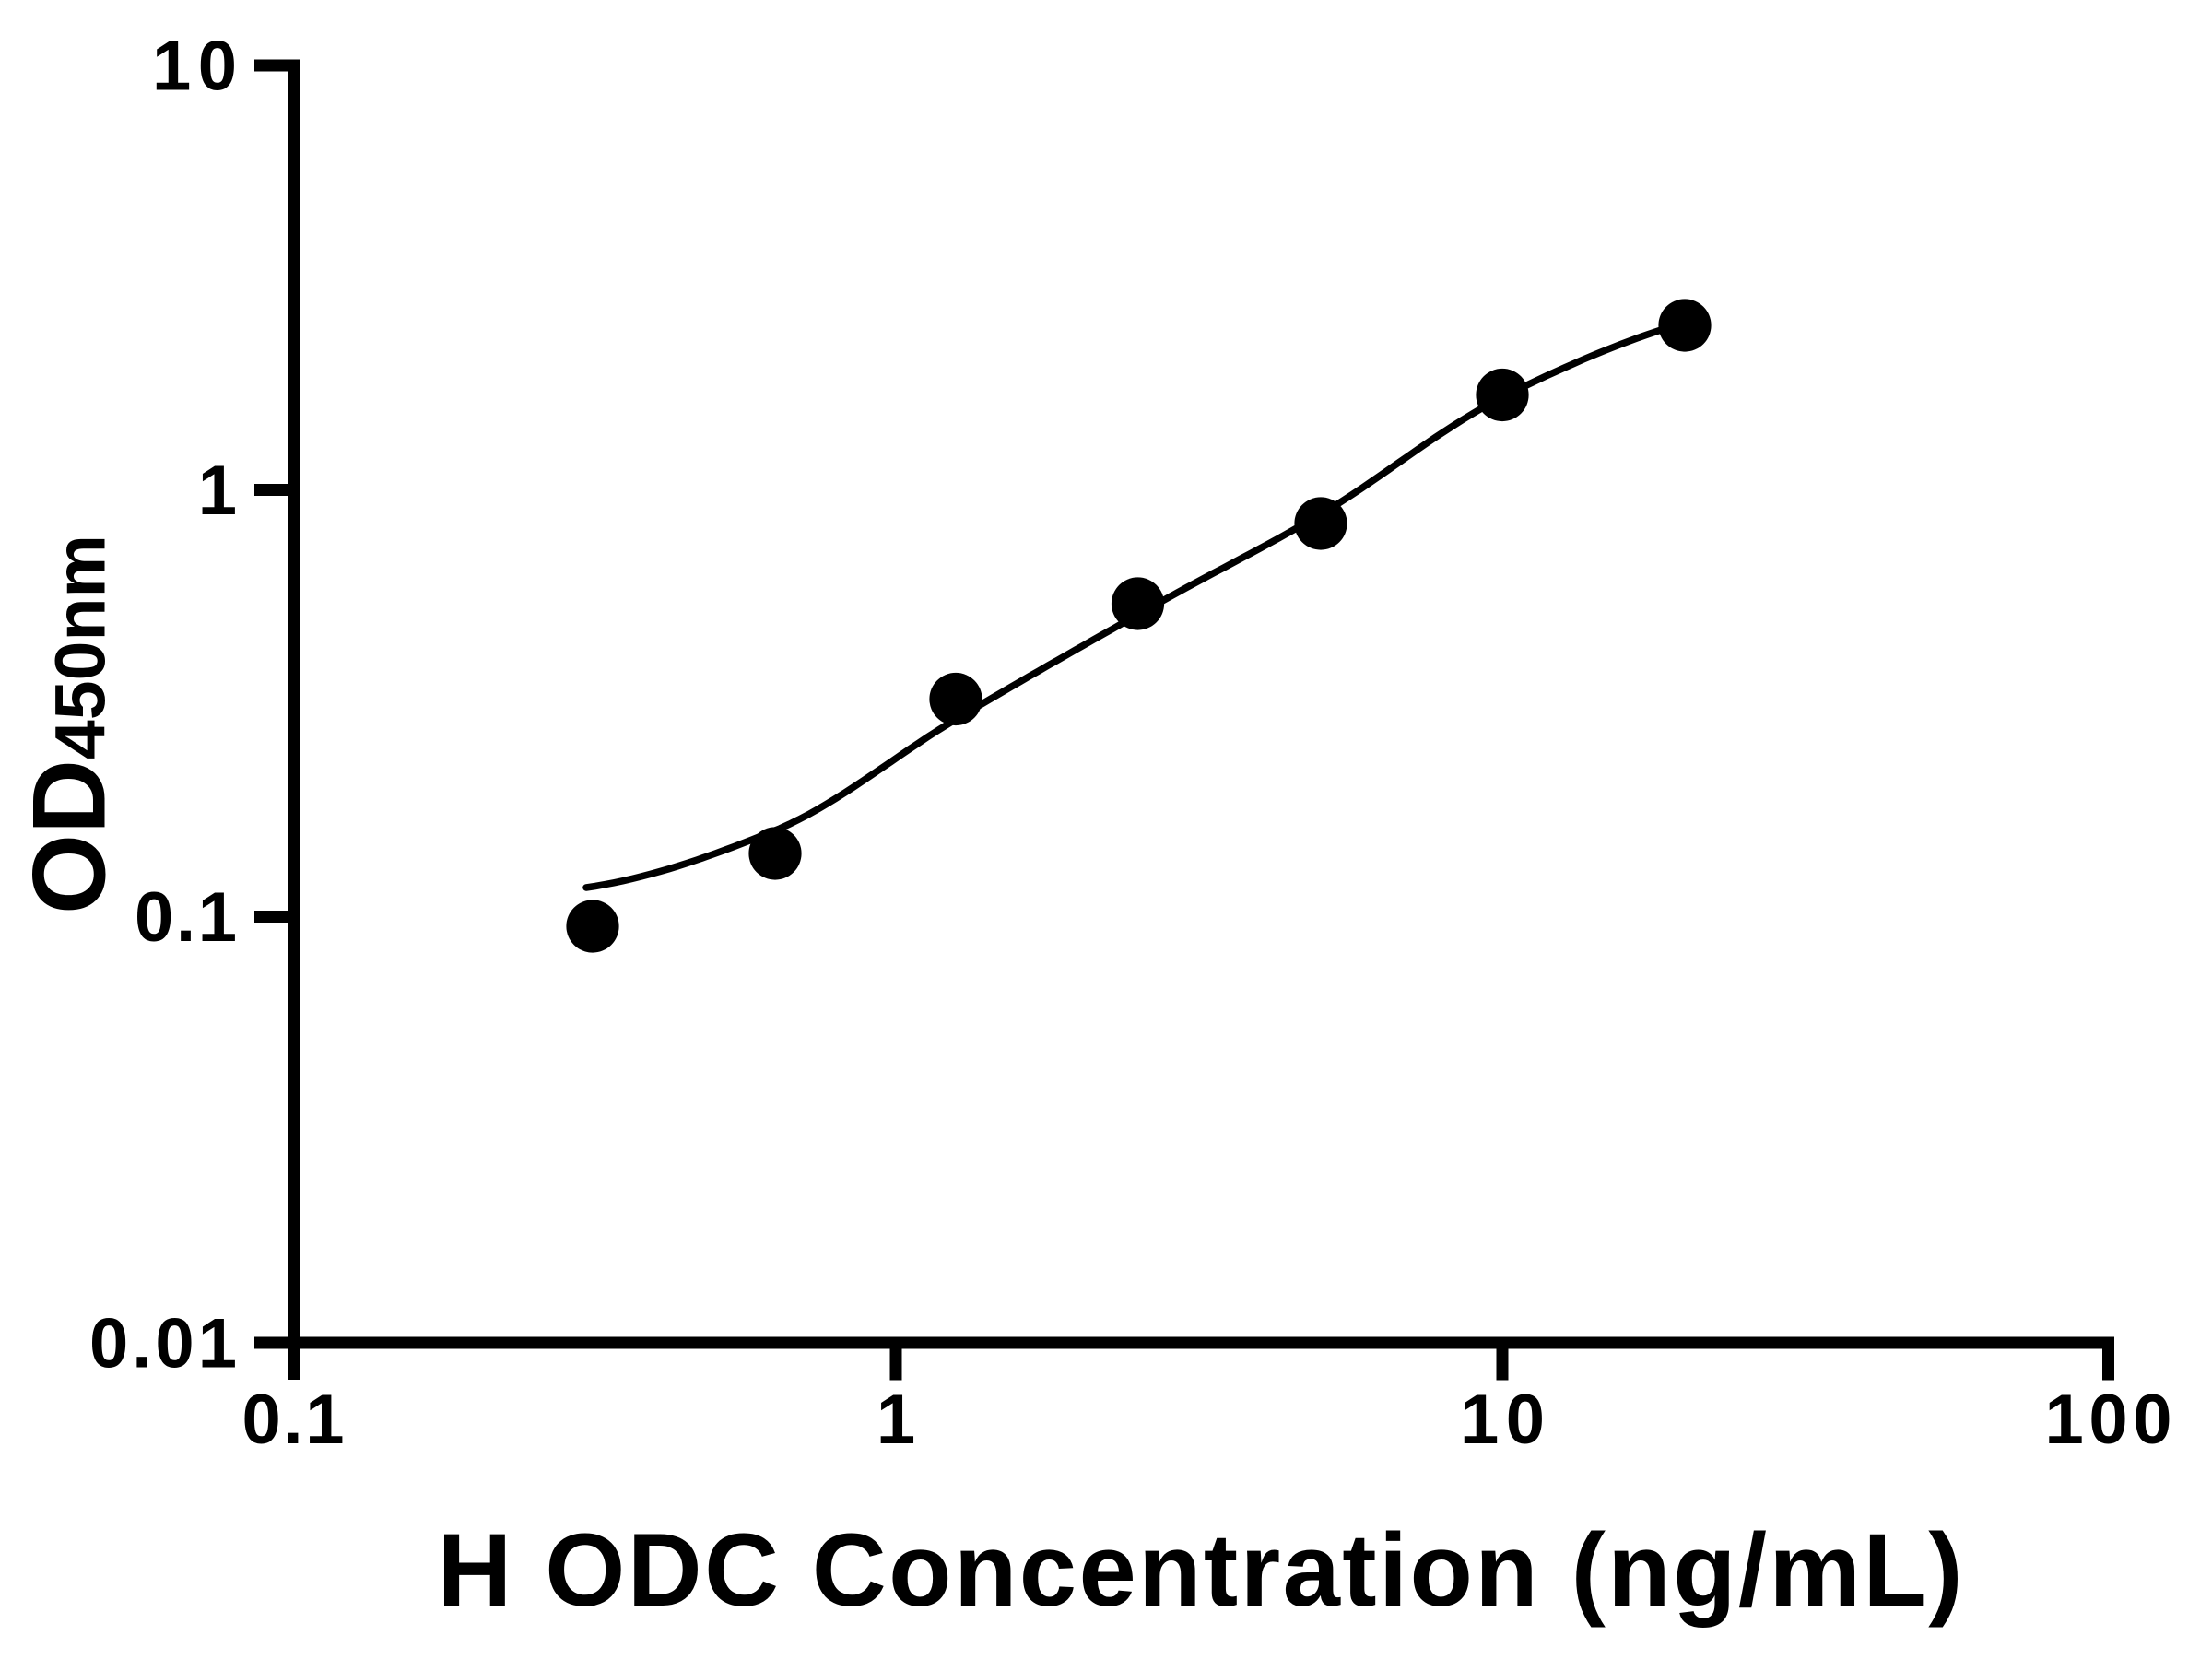 Image resolution: width=2212 pixels, height=1659 pixels. I want to click on svg-text: H ODC Concentration (ng/mL), so click(1200, 1570).